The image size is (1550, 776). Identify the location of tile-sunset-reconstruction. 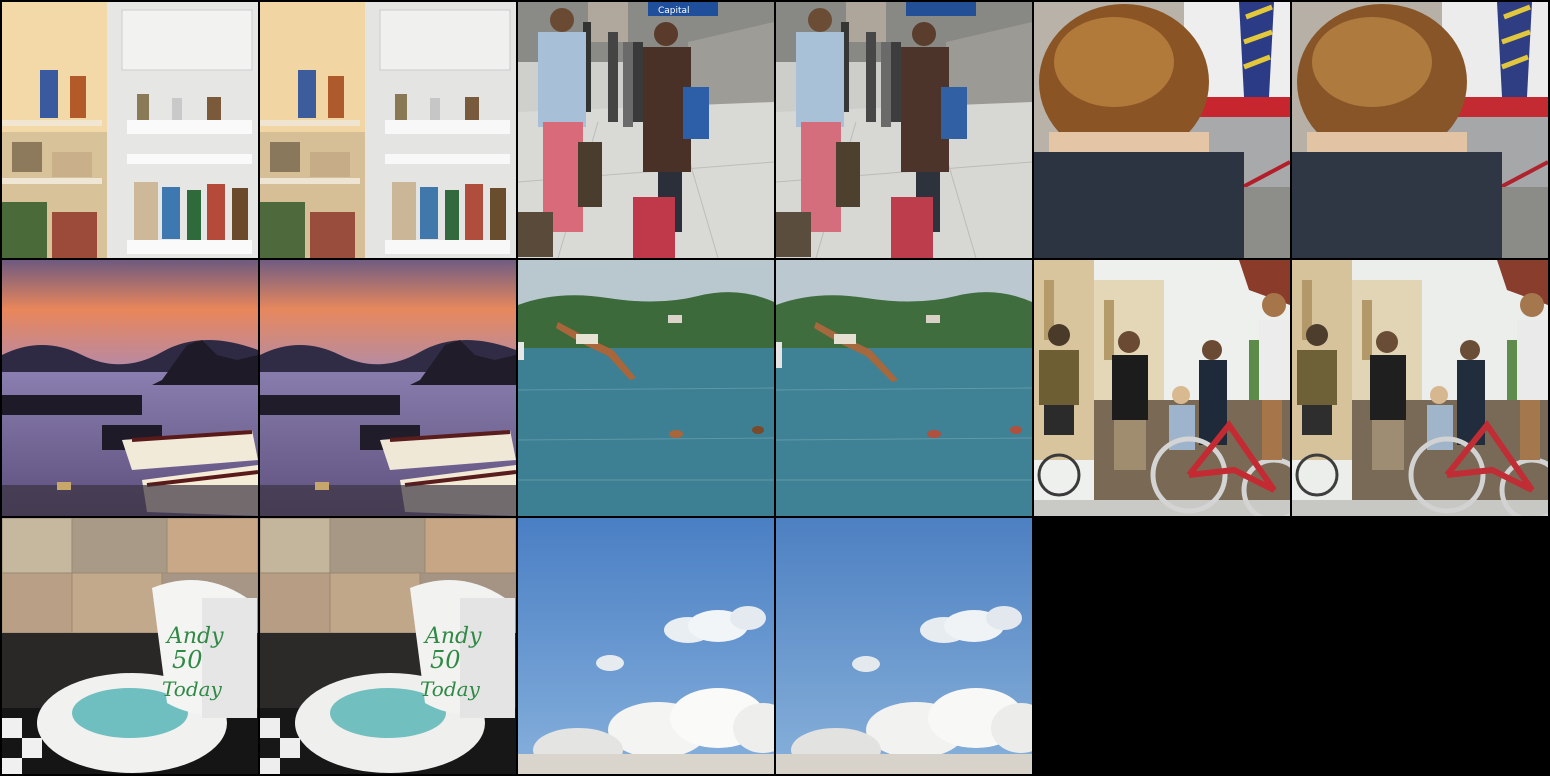
(388, 388).